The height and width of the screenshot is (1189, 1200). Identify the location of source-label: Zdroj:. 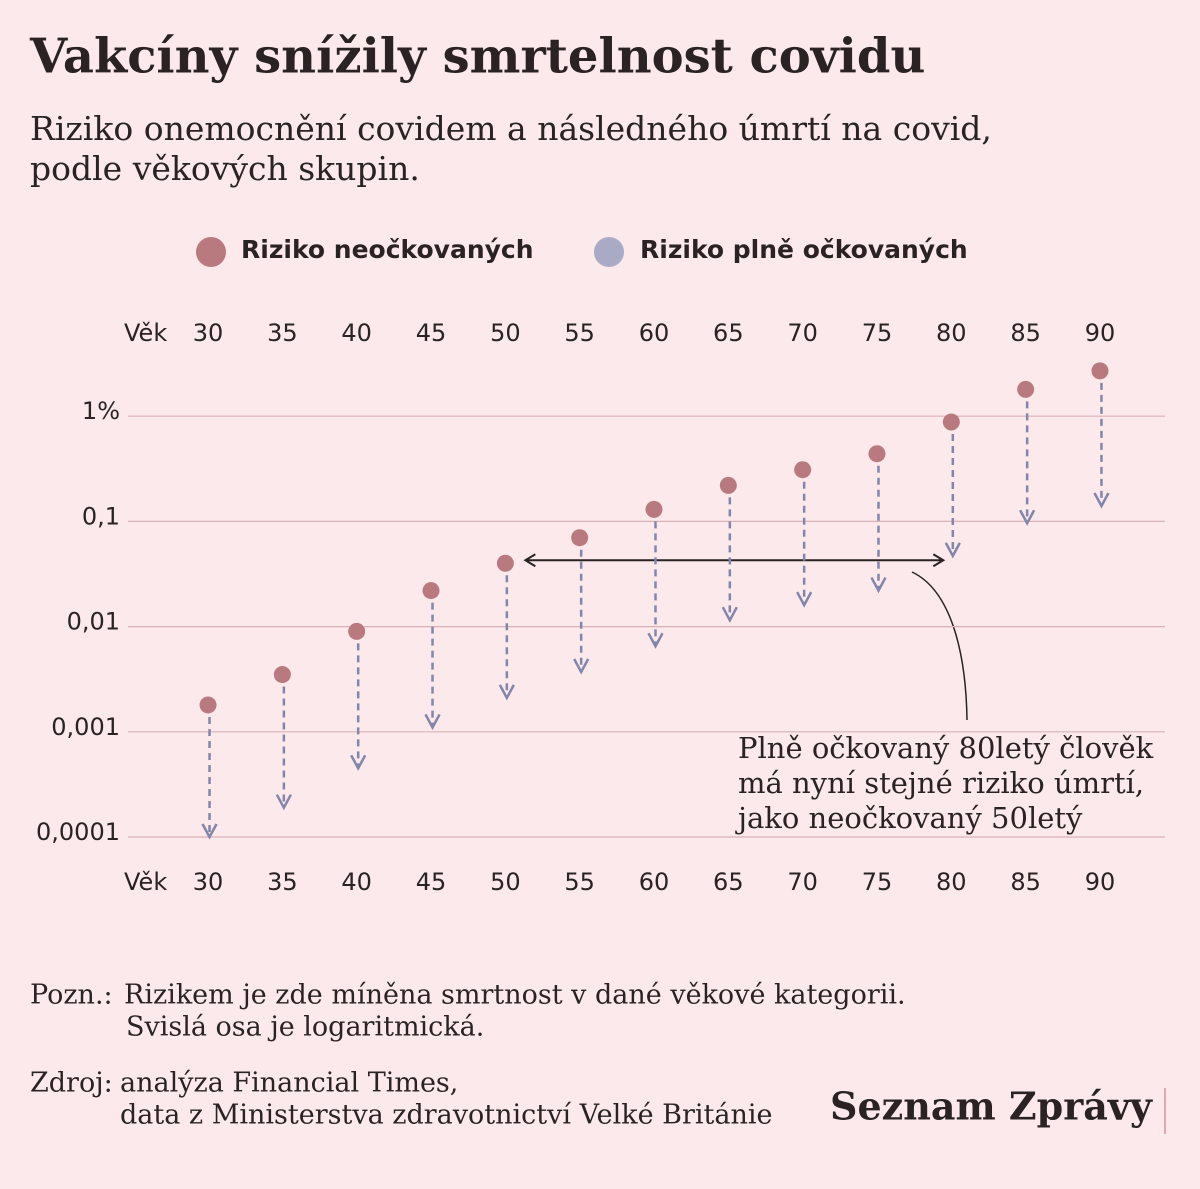
(71, 1083).